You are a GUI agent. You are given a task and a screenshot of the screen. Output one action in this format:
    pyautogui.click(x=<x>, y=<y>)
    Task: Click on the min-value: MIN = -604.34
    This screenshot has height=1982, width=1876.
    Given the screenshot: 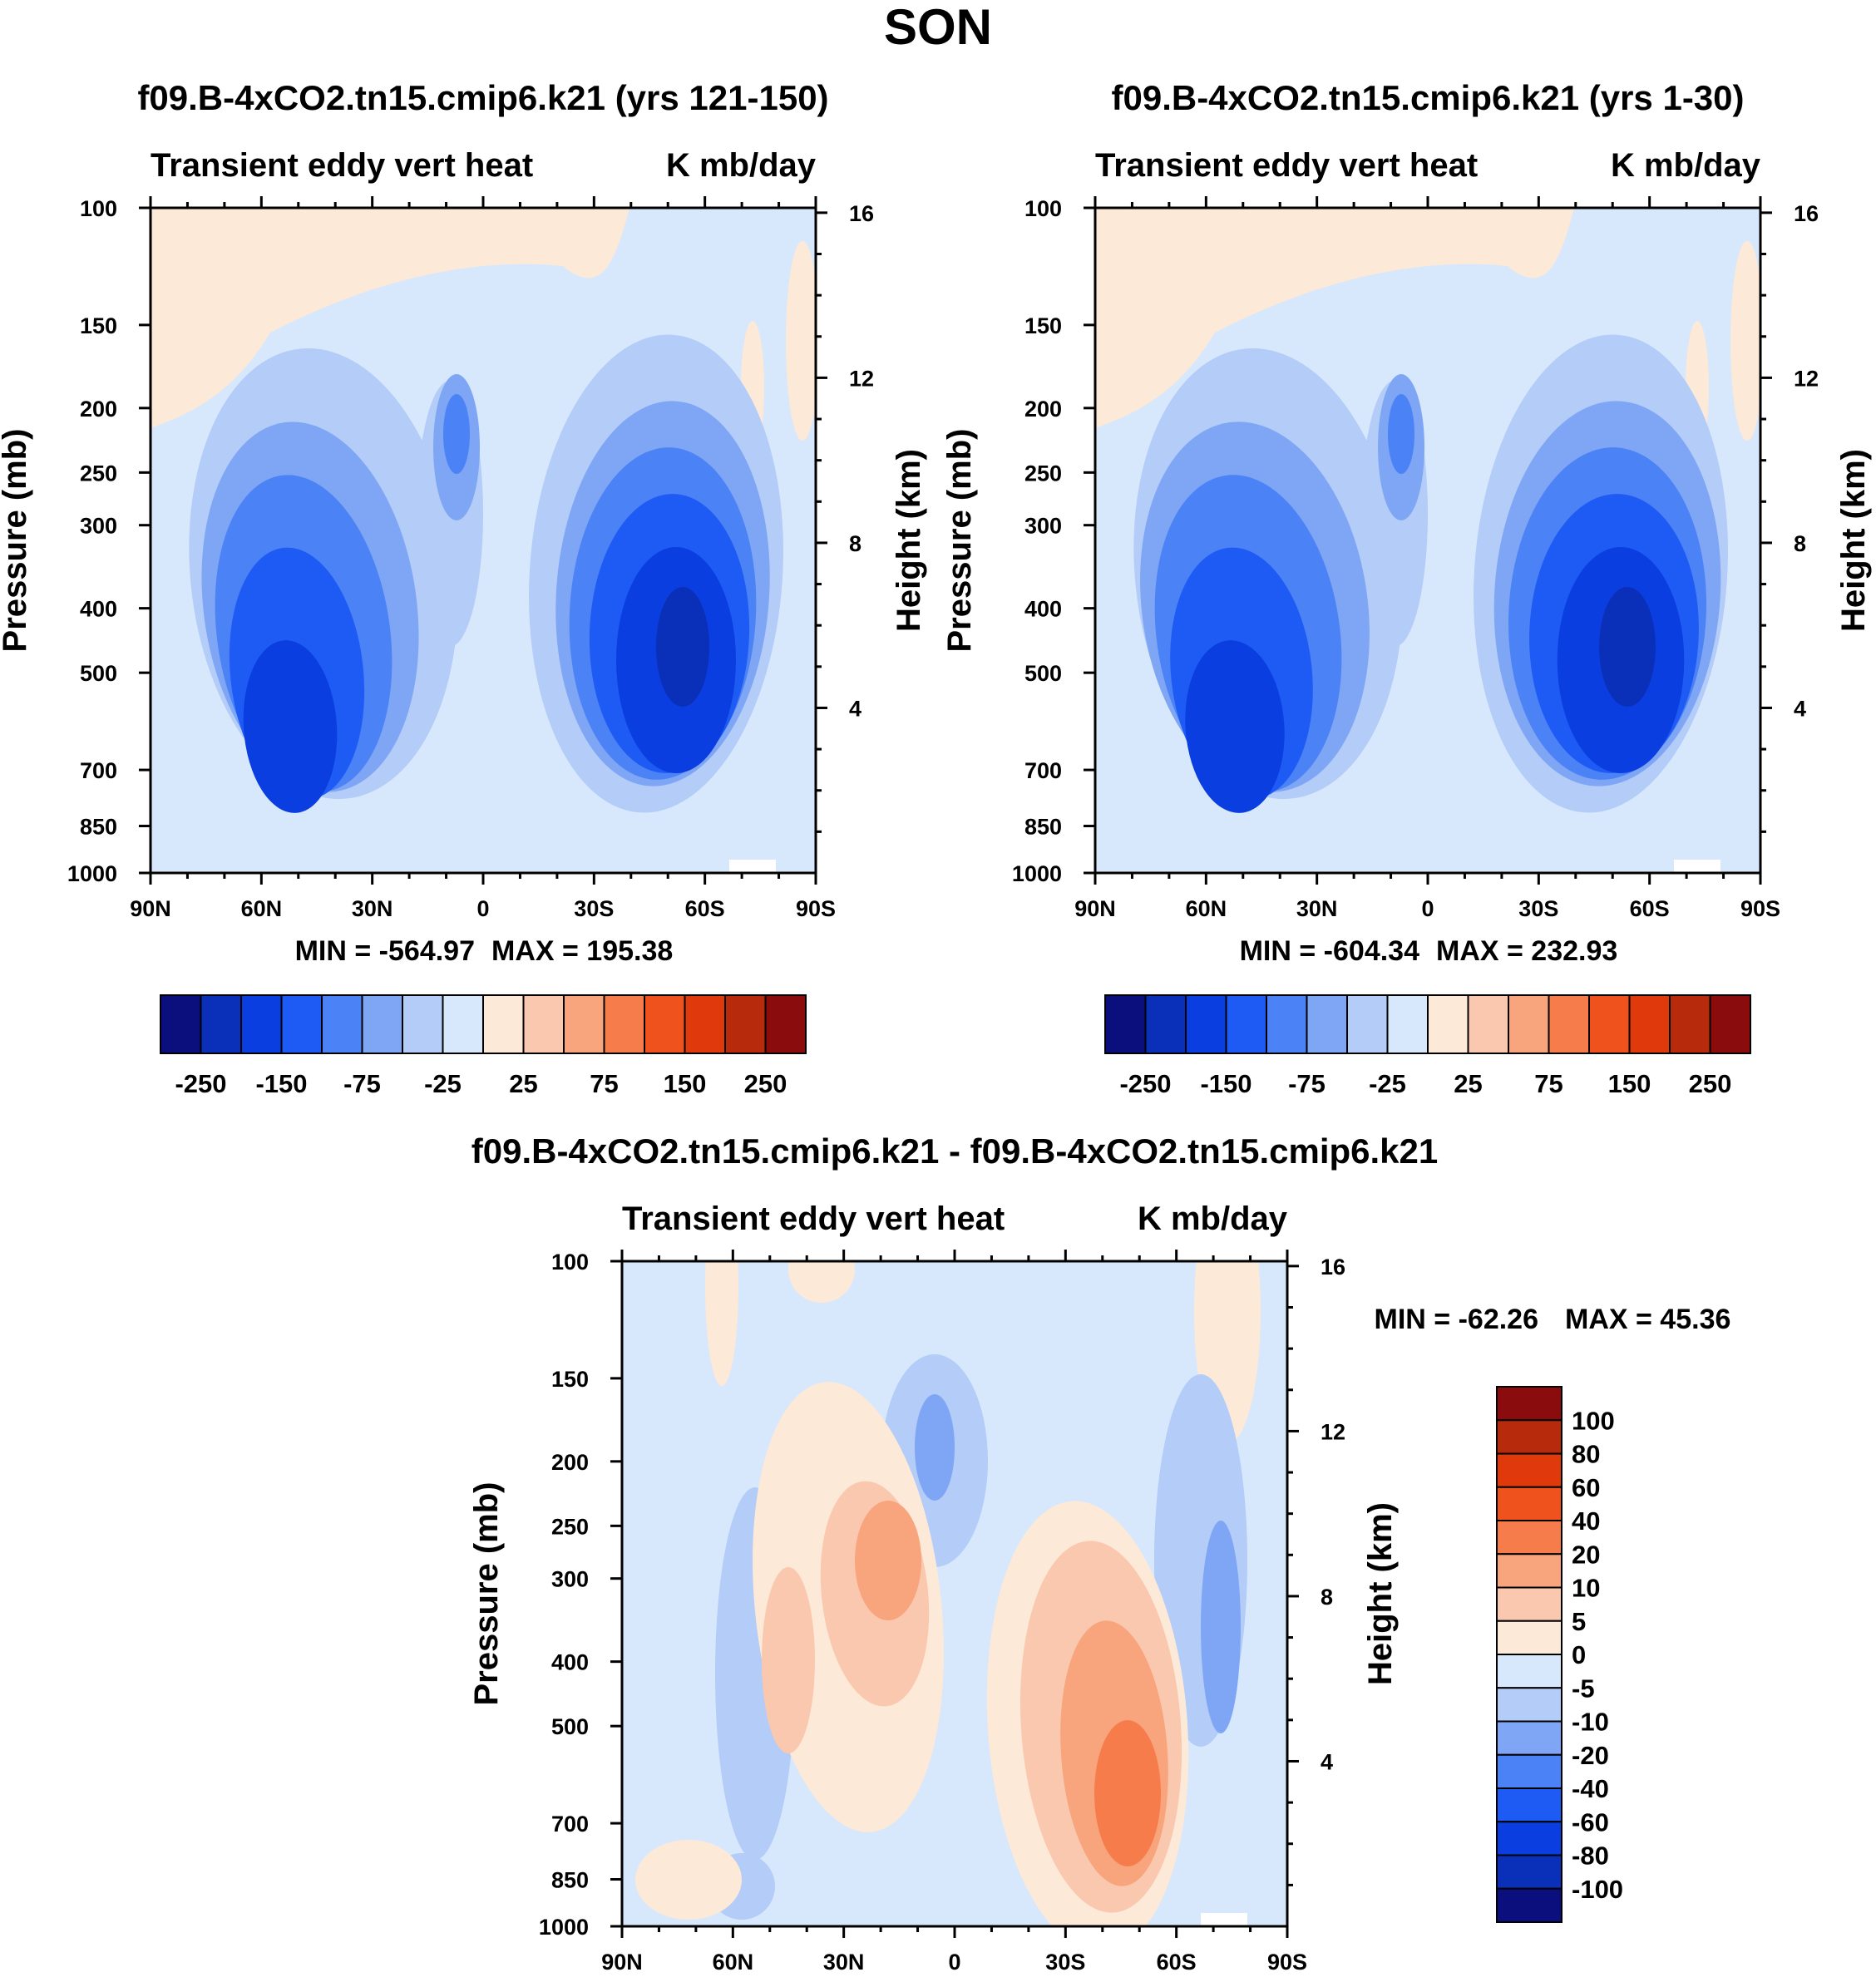 What is the action you would take?
    pyautogui.click(x=1329, y=951)
    